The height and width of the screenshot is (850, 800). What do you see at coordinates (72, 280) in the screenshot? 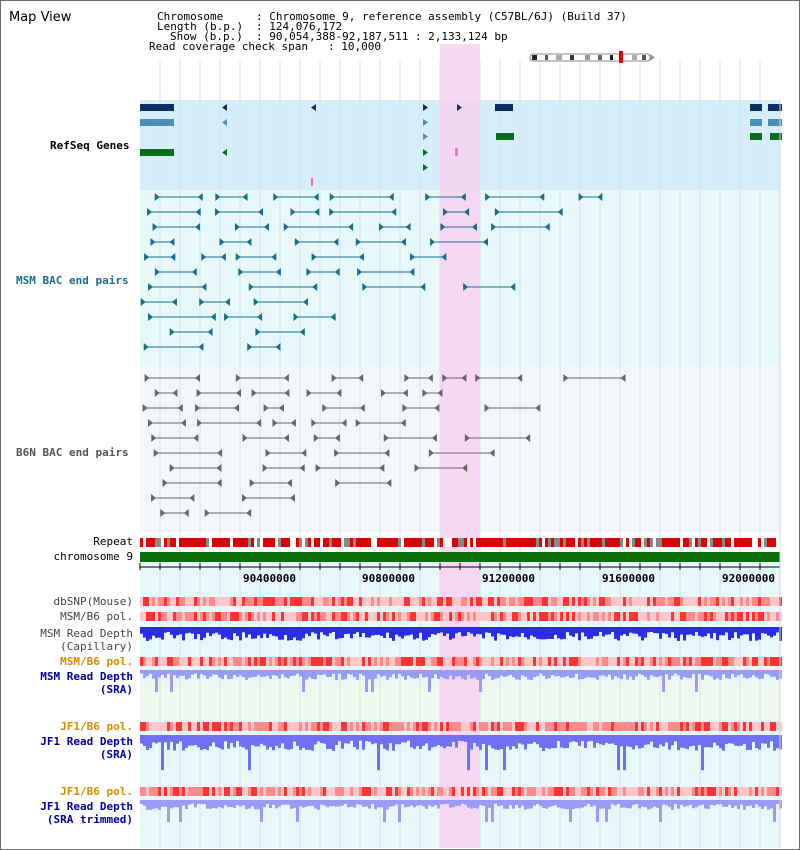
I see `track-label-msm-bac: MSM BAC end pairs` at bounding box center [72, 280].